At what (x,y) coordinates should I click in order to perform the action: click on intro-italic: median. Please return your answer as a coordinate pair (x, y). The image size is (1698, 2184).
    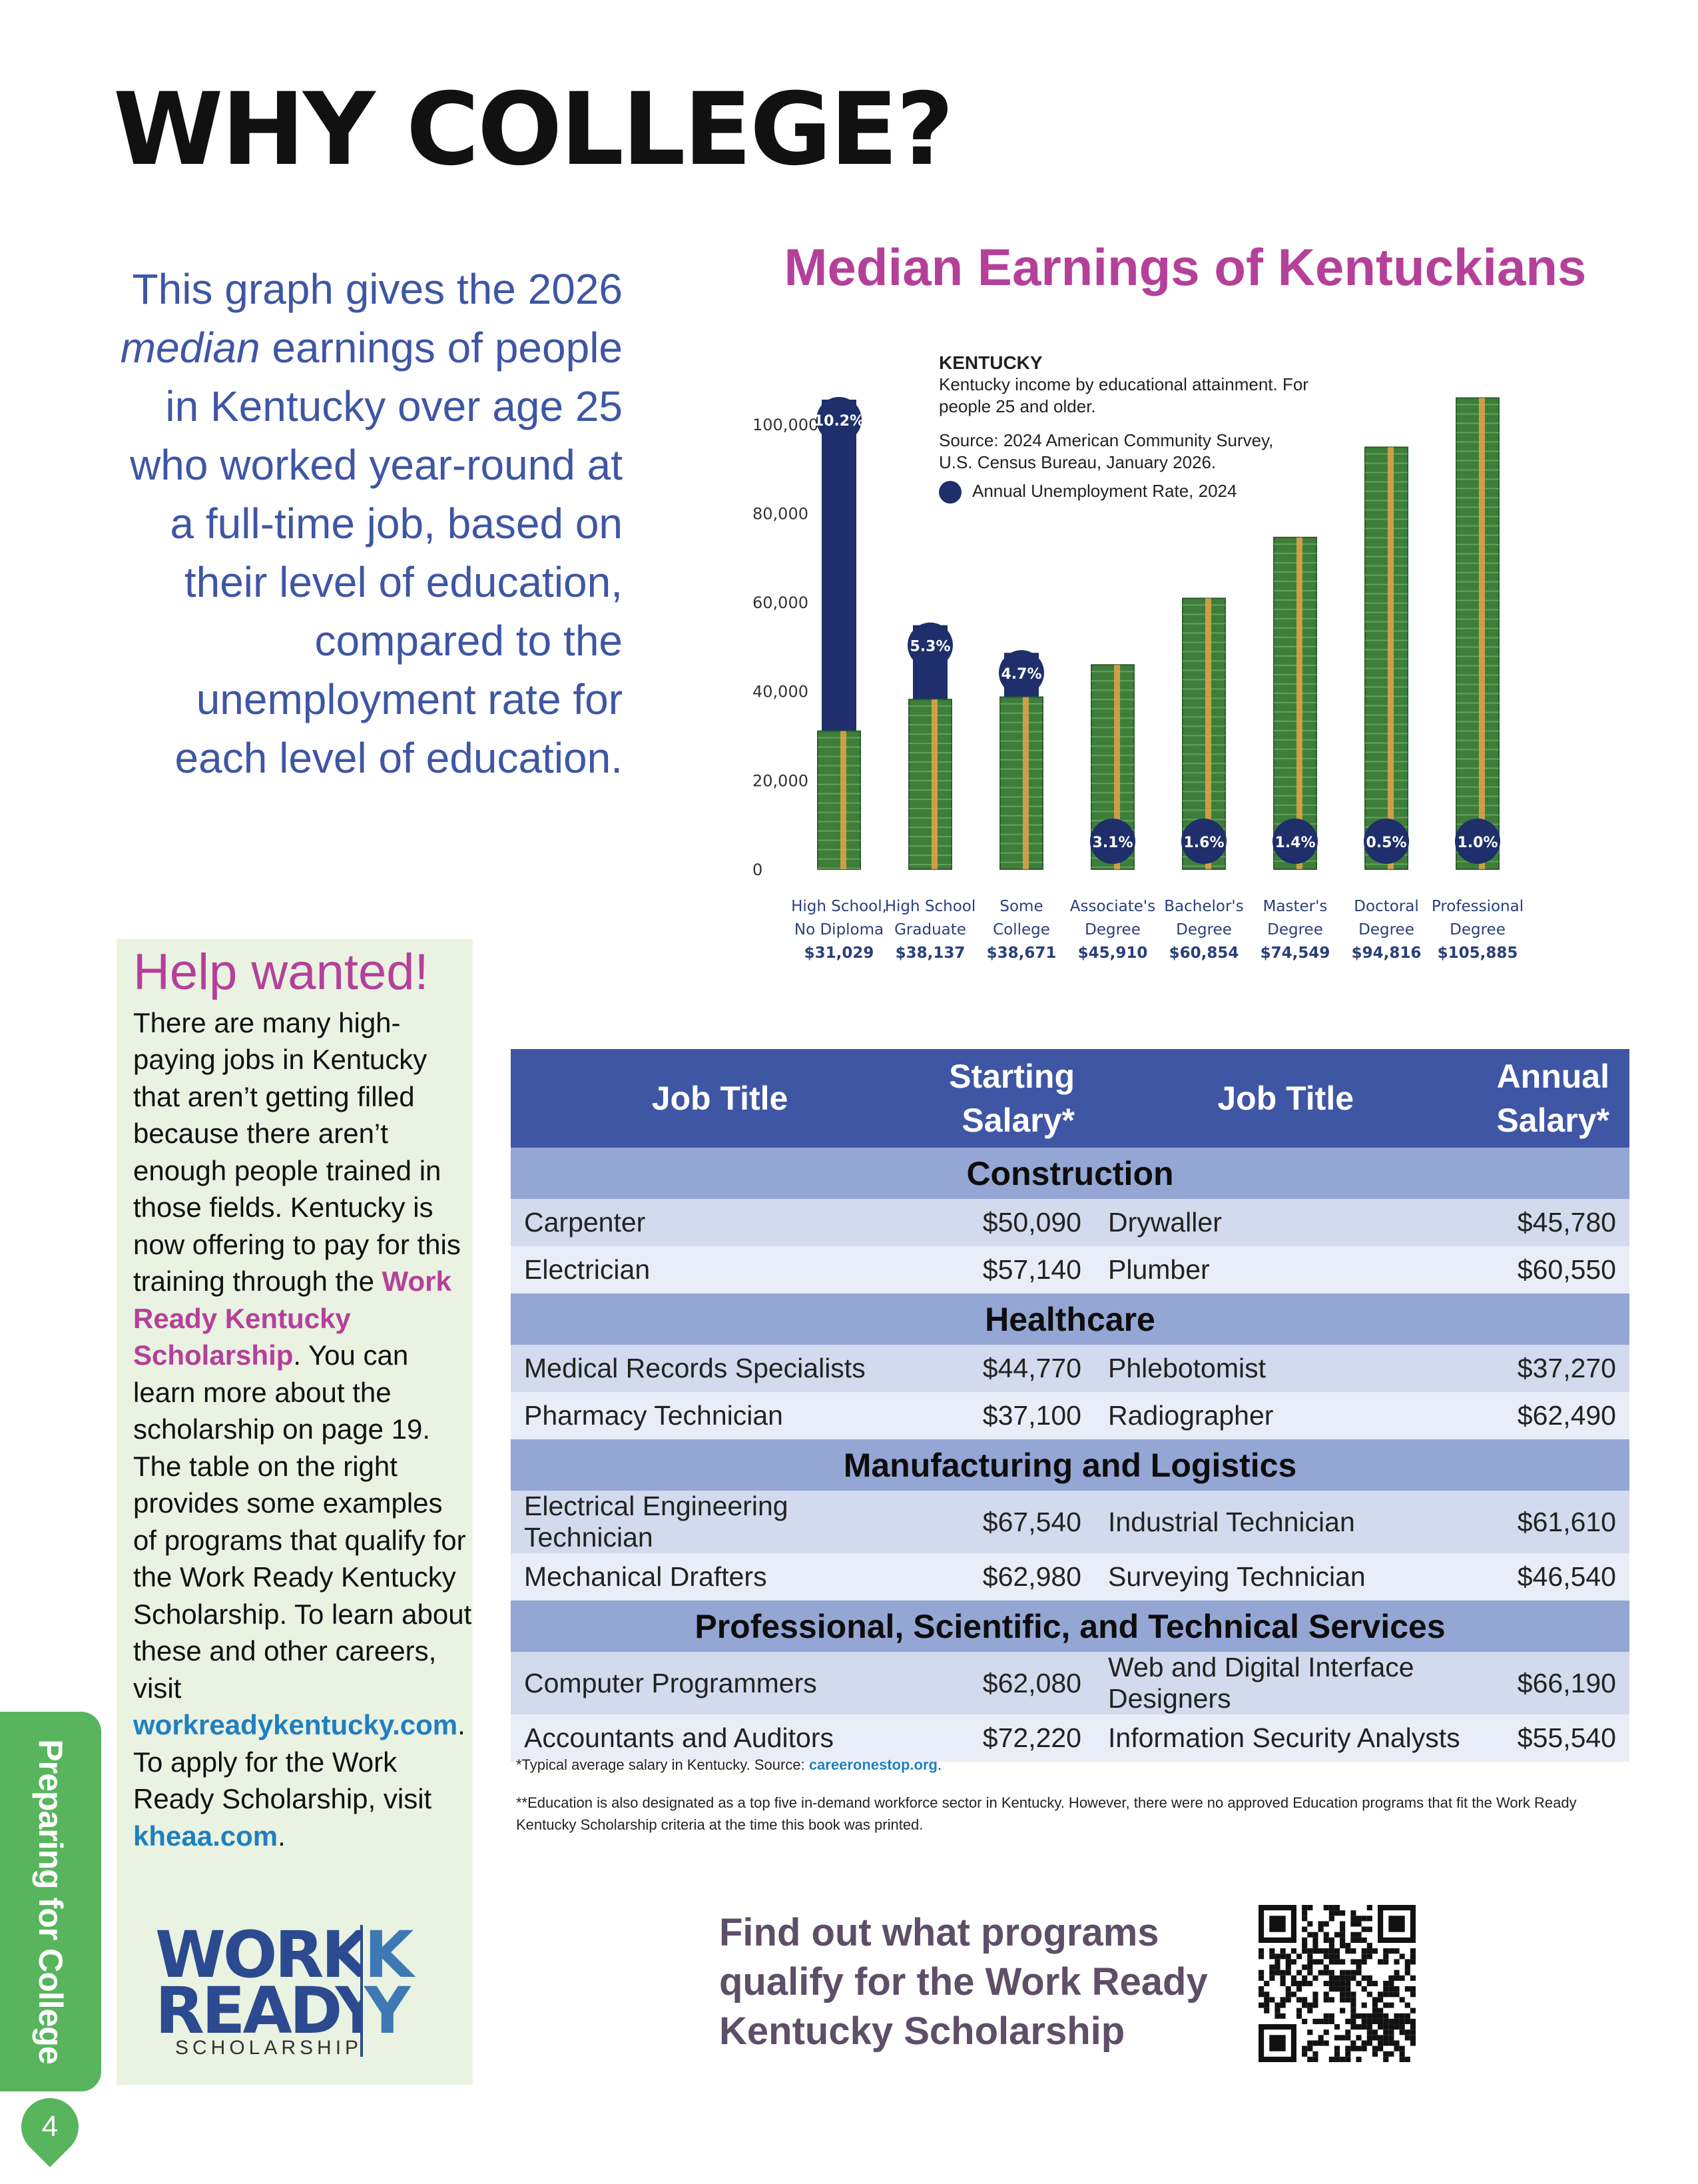
    Looking at the image, I should click on (190, 348).